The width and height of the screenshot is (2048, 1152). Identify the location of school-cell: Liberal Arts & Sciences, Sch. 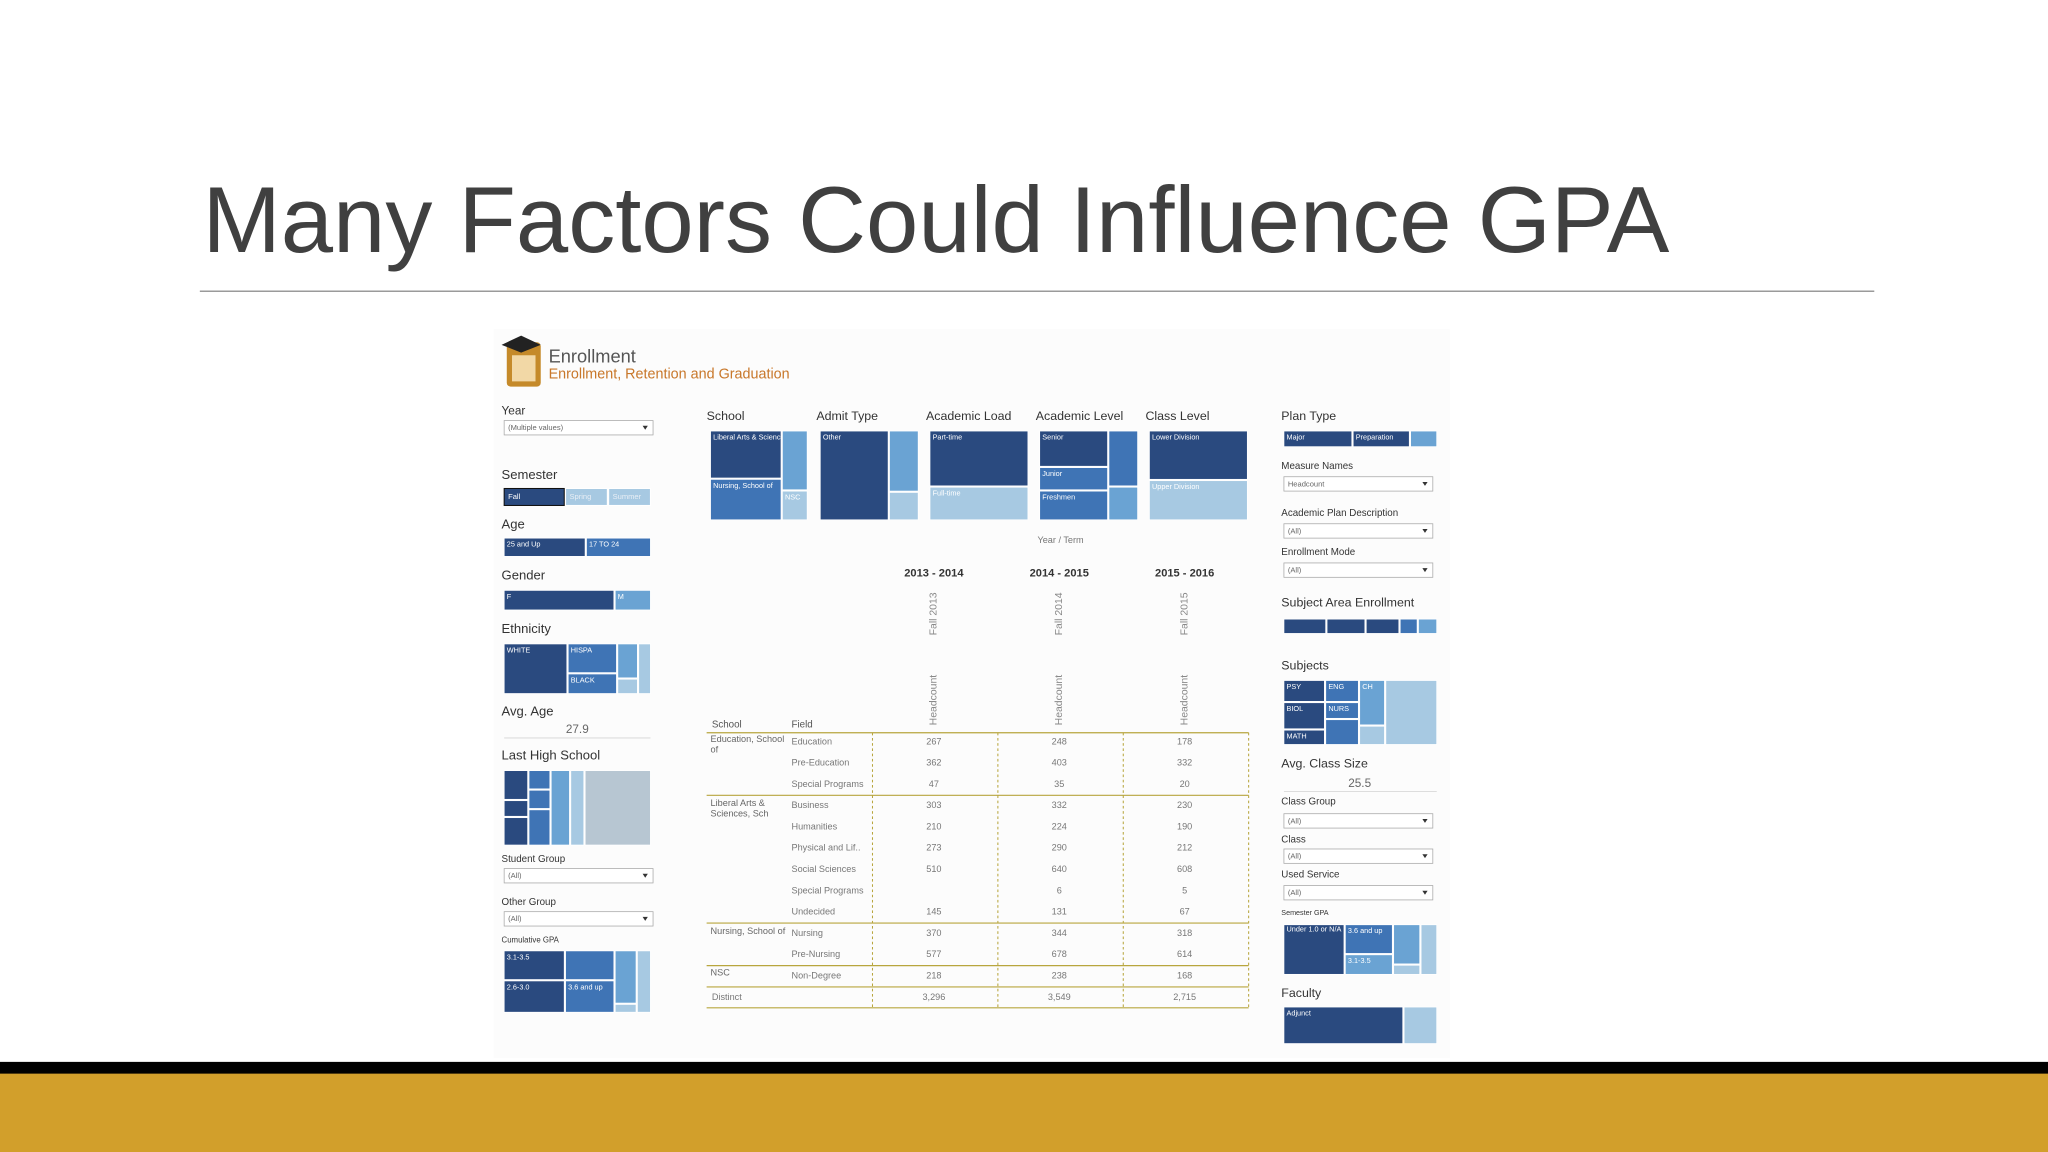
(739, 809).